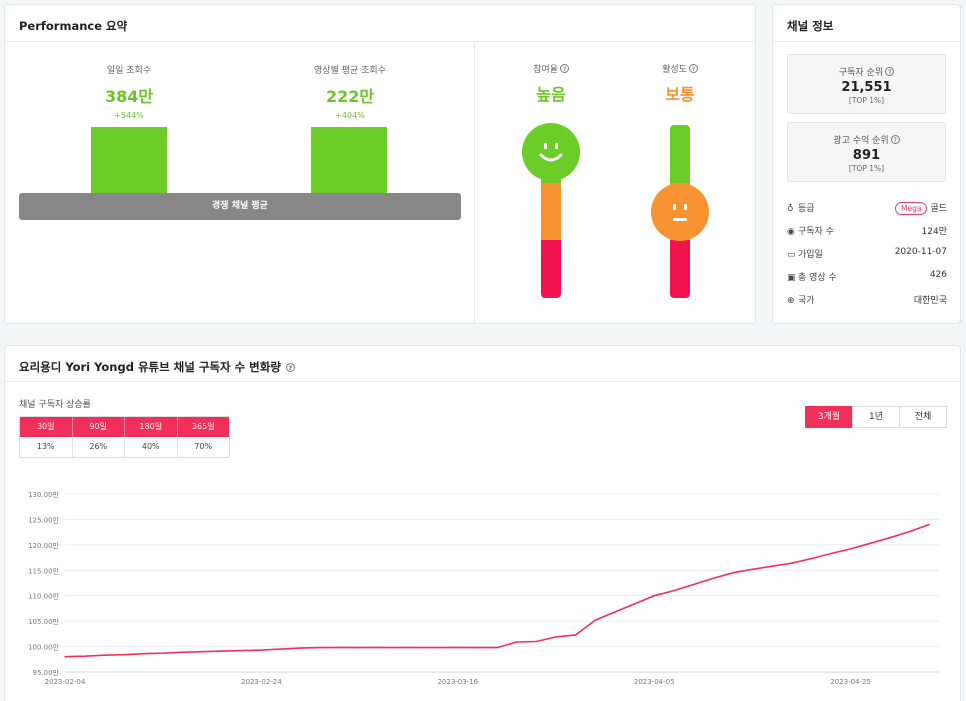  I want to click on rate-table-values: 13% 26% 40% 70%, so click(124, 447).